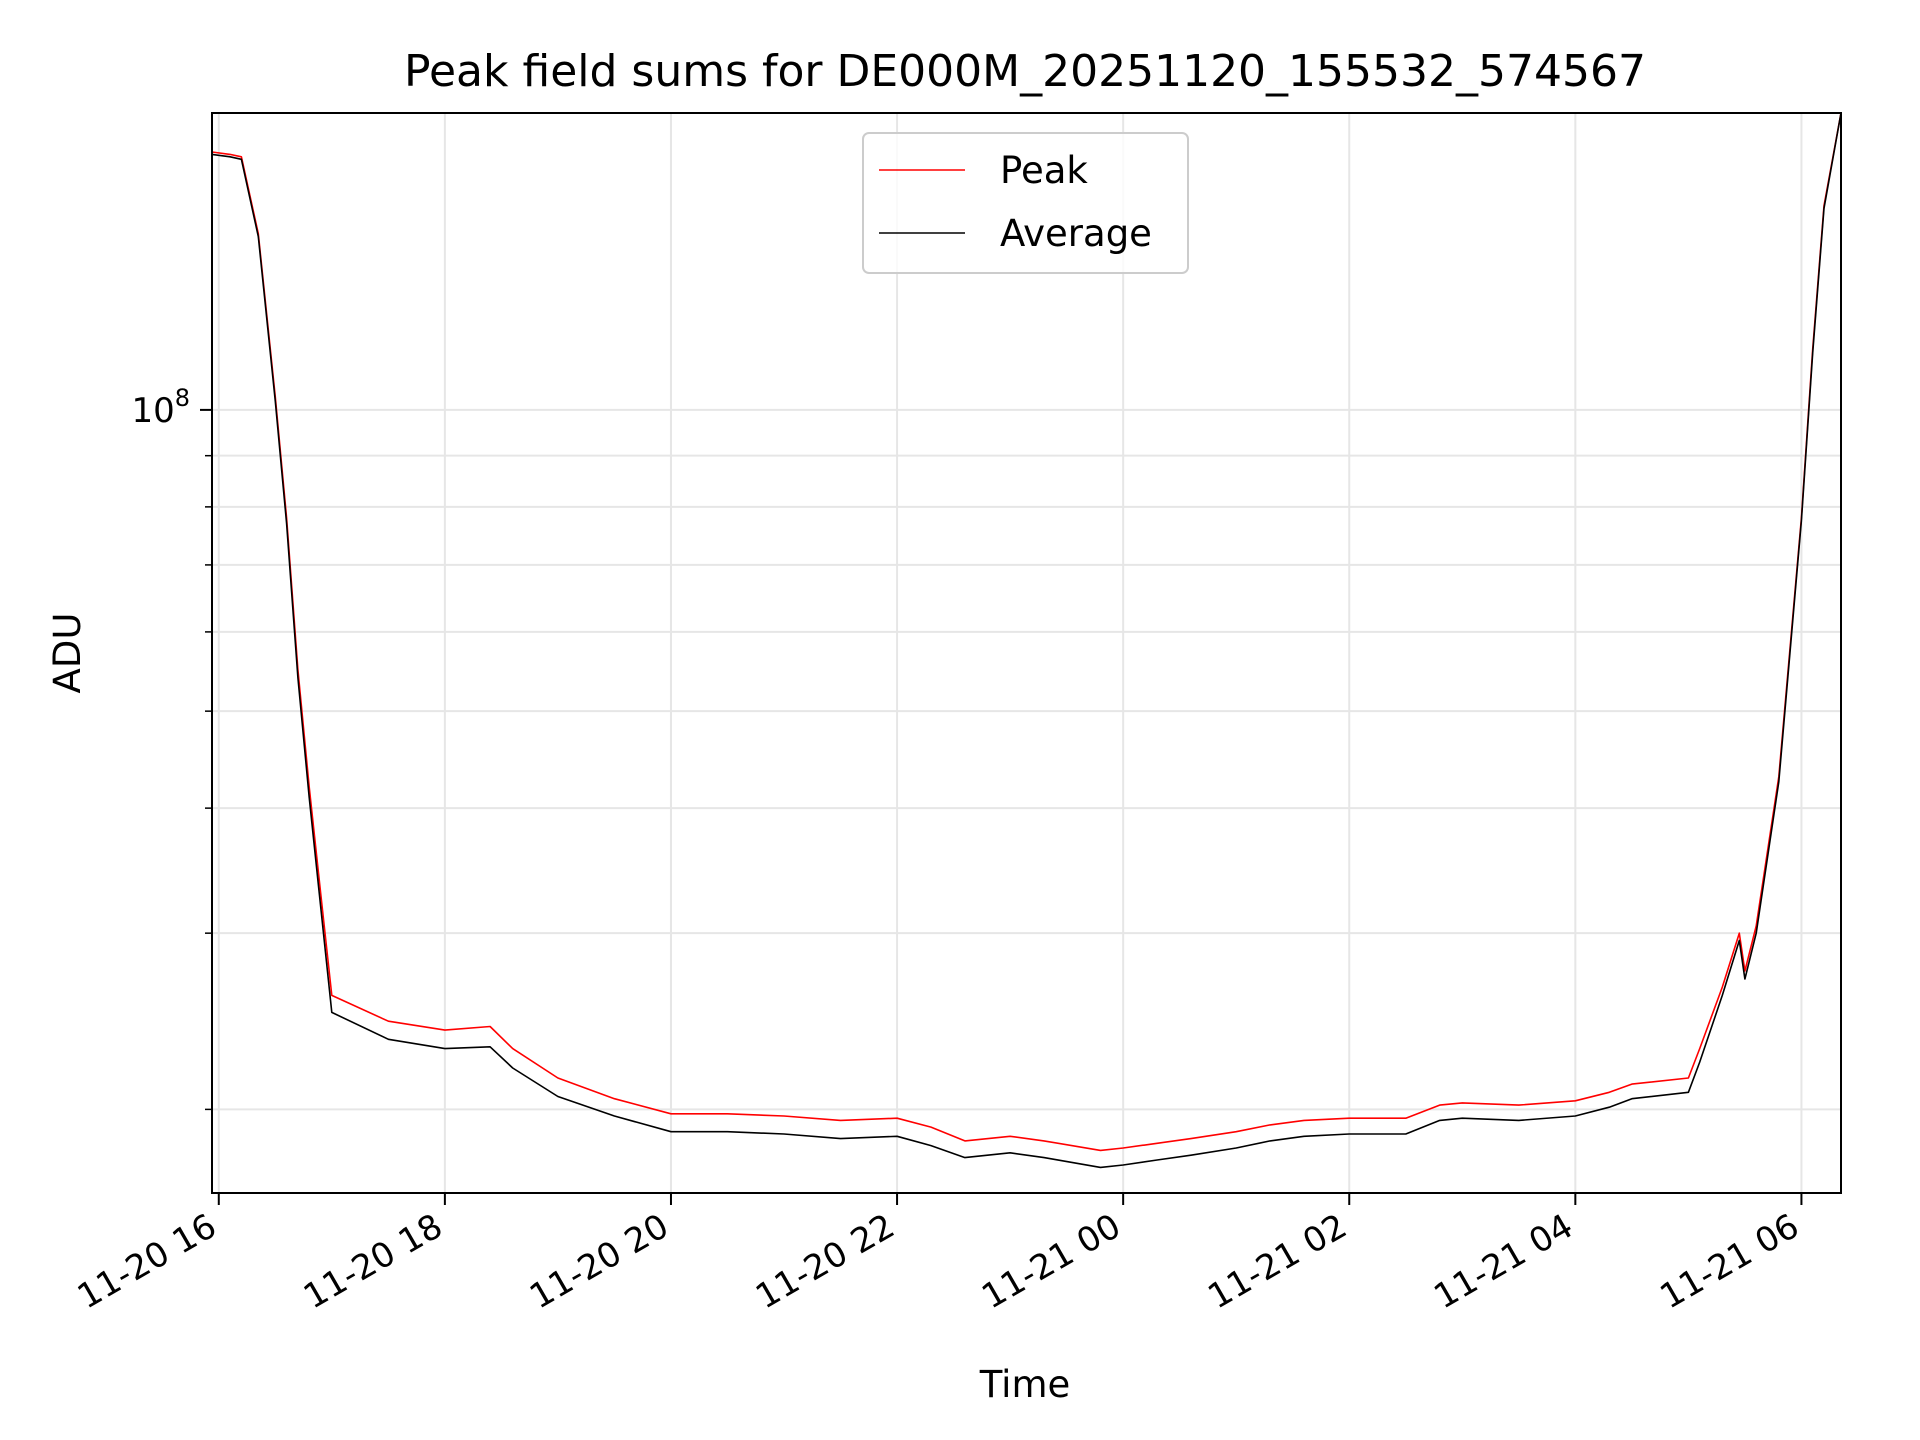 This screenshot has width=1920, height=1440. I want to click on y-axis-label: ADU, so click(67, 653).